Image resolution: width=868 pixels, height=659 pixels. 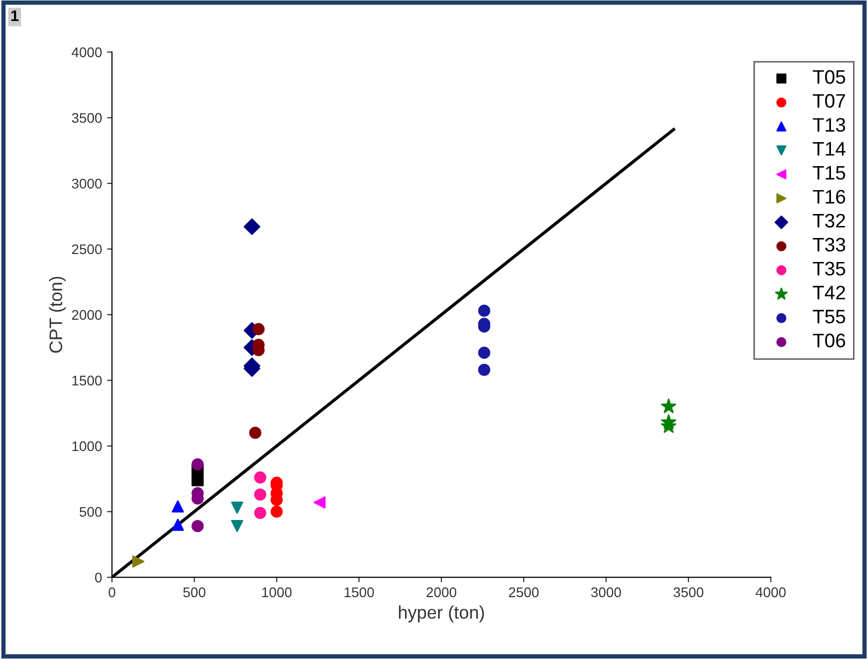 I want to click on legend-label: T32, so click(x=829, y=221).